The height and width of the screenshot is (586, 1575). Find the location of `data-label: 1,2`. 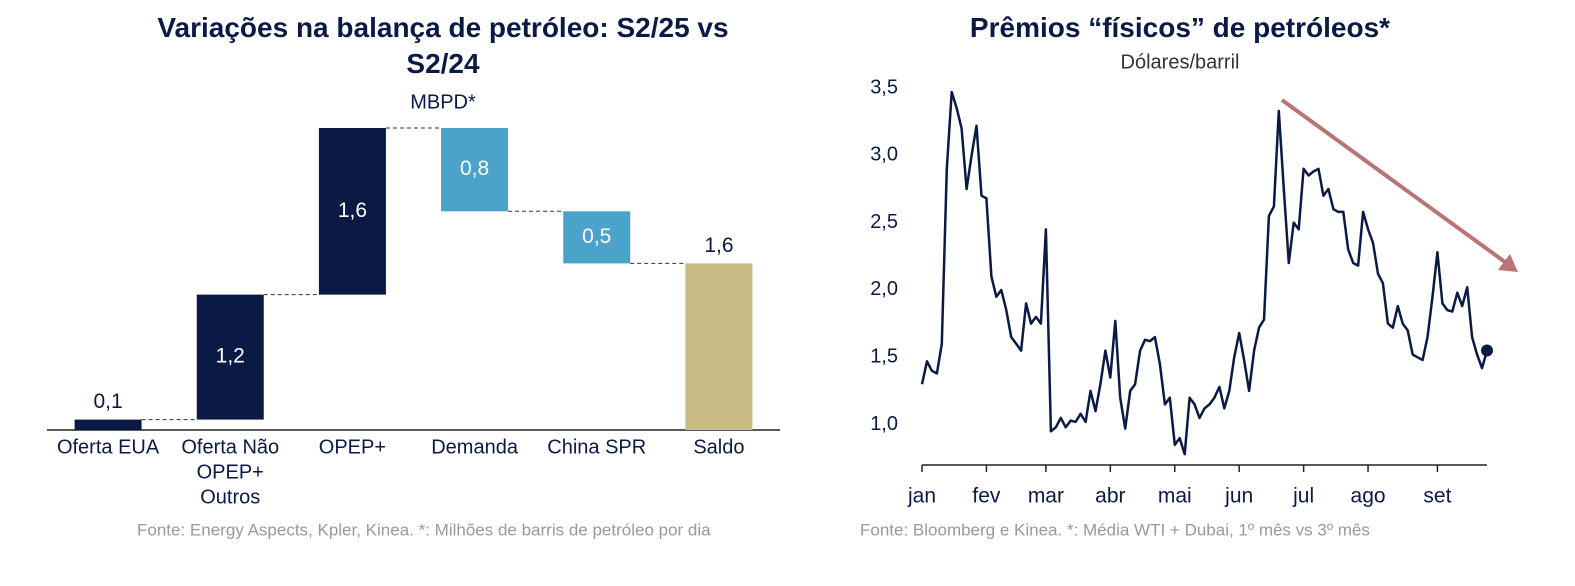

data-label: 1,2 is located at coordinates (230, 356).